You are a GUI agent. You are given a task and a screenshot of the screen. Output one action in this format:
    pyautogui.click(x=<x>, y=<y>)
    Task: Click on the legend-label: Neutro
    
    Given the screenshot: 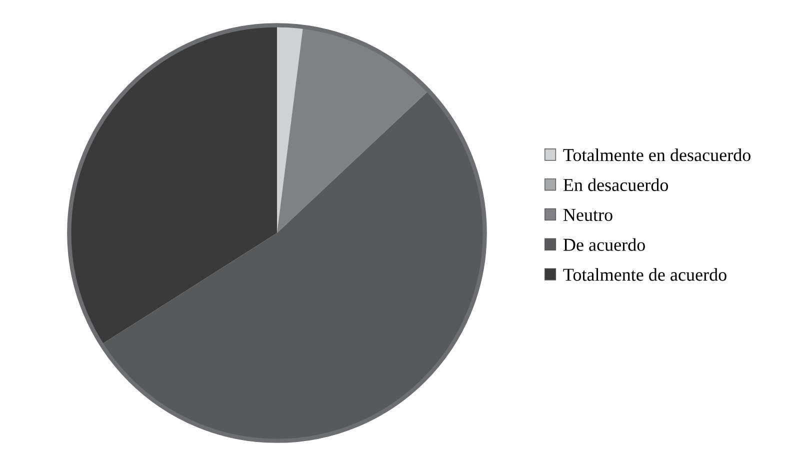 What is the action you would take?
    pyautogui.click(x=587, y=215)
    